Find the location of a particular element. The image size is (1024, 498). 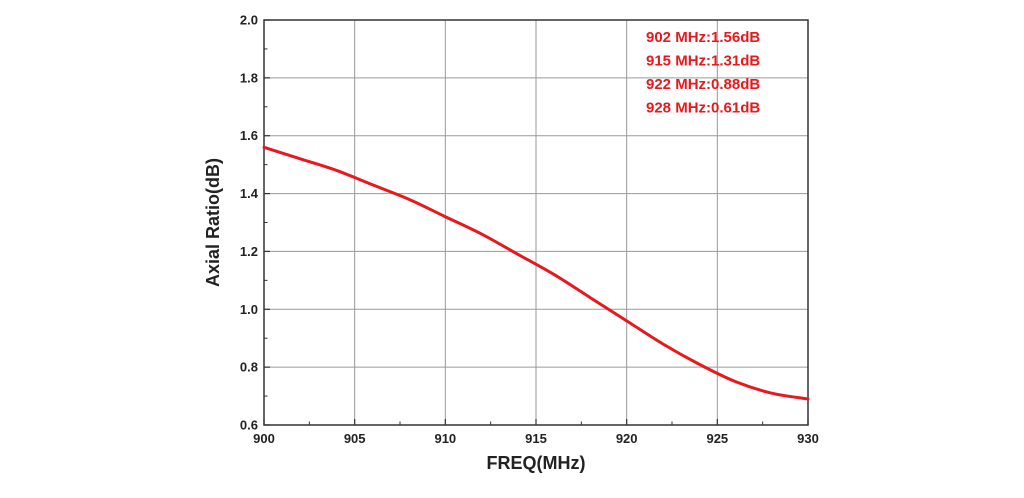

x-tick-labels: 900 905 910 915 920 925 930 is located at coordinates (536, 438).